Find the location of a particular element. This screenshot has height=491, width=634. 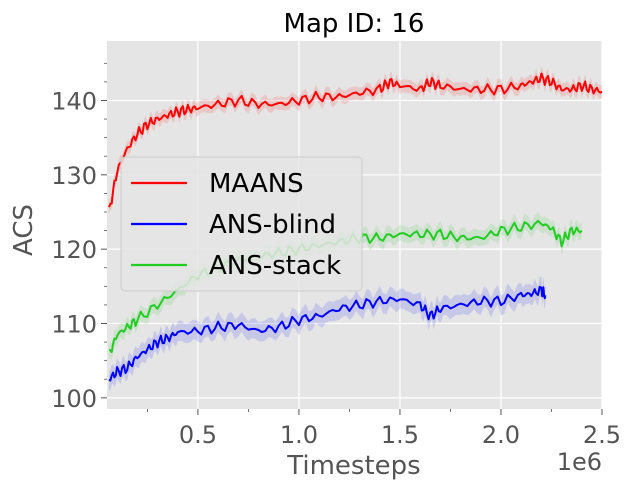

legend-box is located at coordinates (241, 224).